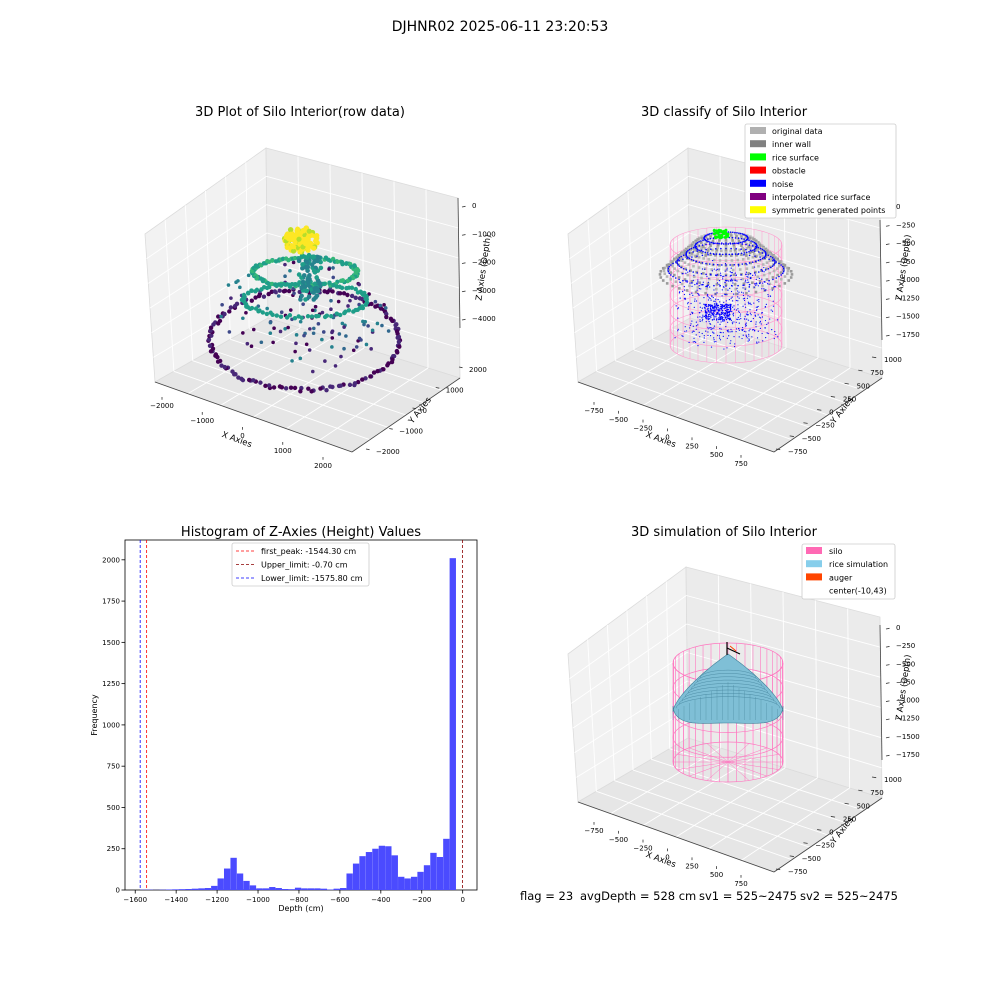  What do you see at coordinates (881, 280) in the screenshot?
I see `z-axis-line` at bounding box center [881, 280].